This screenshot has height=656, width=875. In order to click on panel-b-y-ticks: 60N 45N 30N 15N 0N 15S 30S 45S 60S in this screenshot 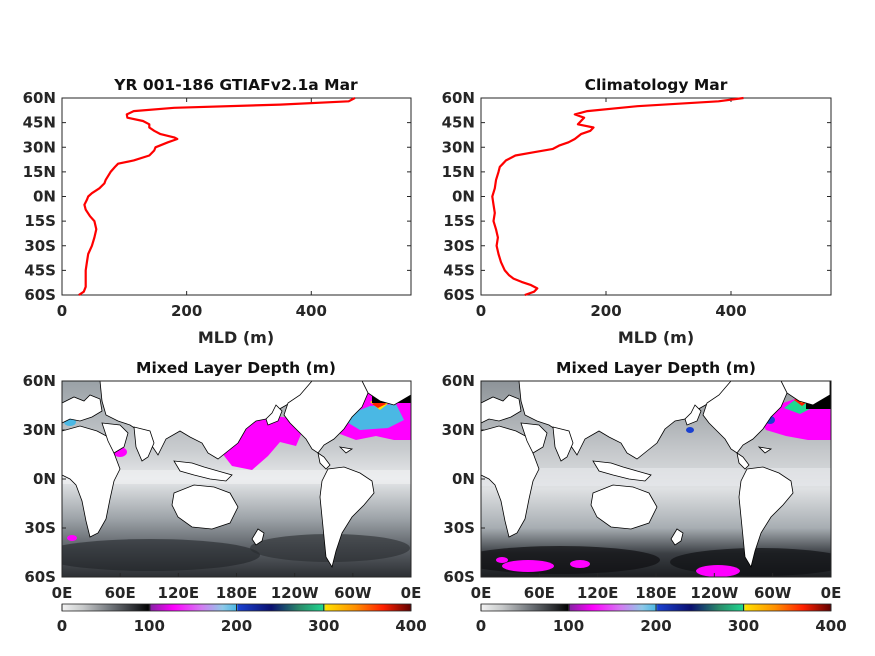, I will do `click(636, 196)`.